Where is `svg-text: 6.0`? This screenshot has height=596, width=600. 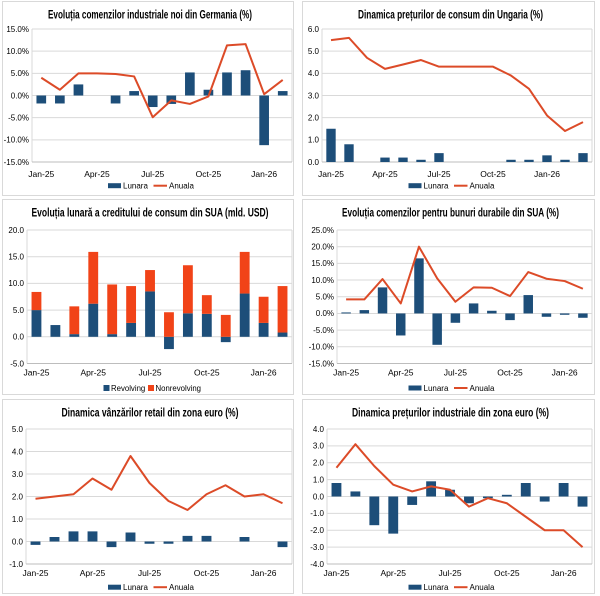 svg-text: 6.0 is located at coordinates (314, 29).